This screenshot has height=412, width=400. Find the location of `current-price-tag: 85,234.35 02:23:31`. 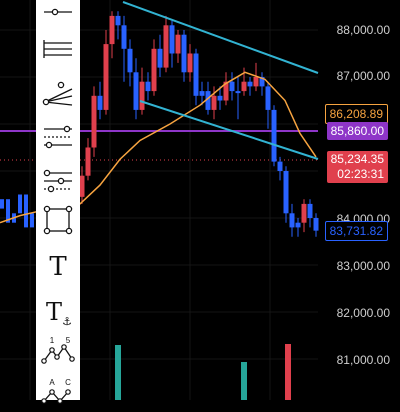

current-price-tag: 85,234.35 02:23:31 is located at coordinates (357, 167).